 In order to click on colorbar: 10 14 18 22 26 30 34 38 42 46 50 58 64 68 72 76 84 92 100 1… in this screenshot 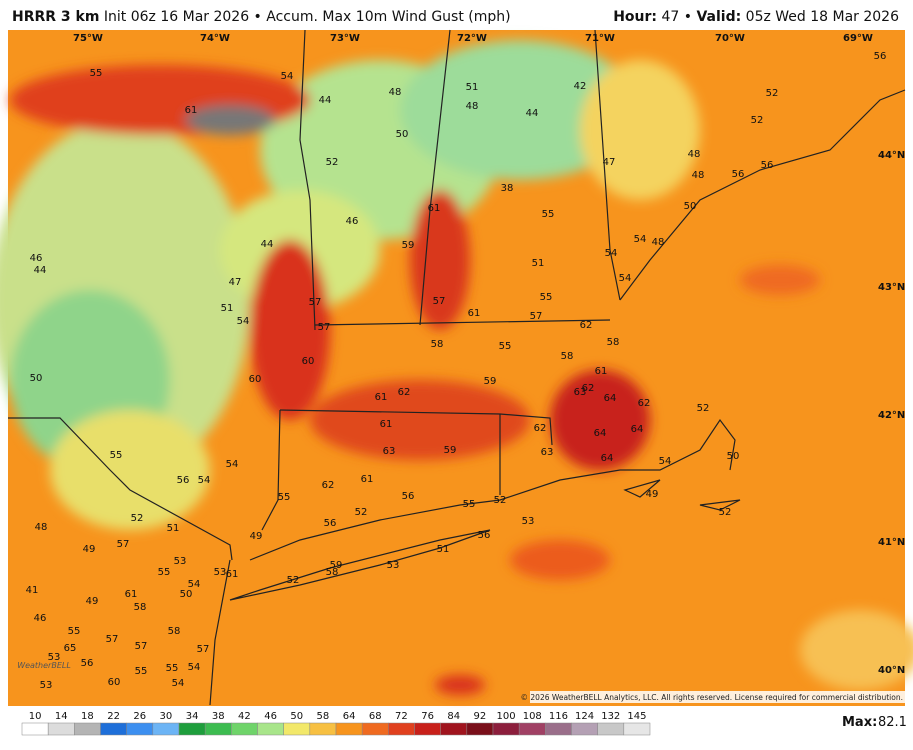, I will do `click(336, 723)`.